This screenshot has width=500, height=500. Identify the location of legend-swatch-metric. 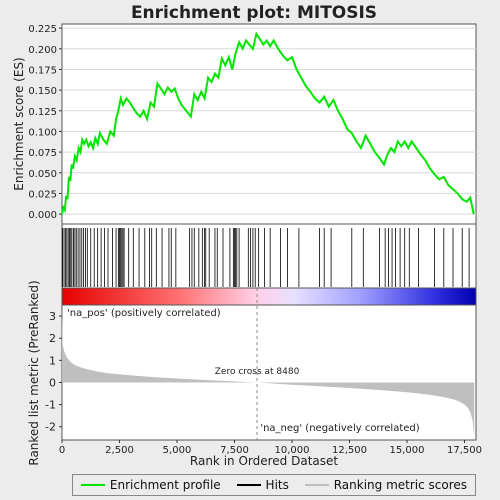
(316, 485).